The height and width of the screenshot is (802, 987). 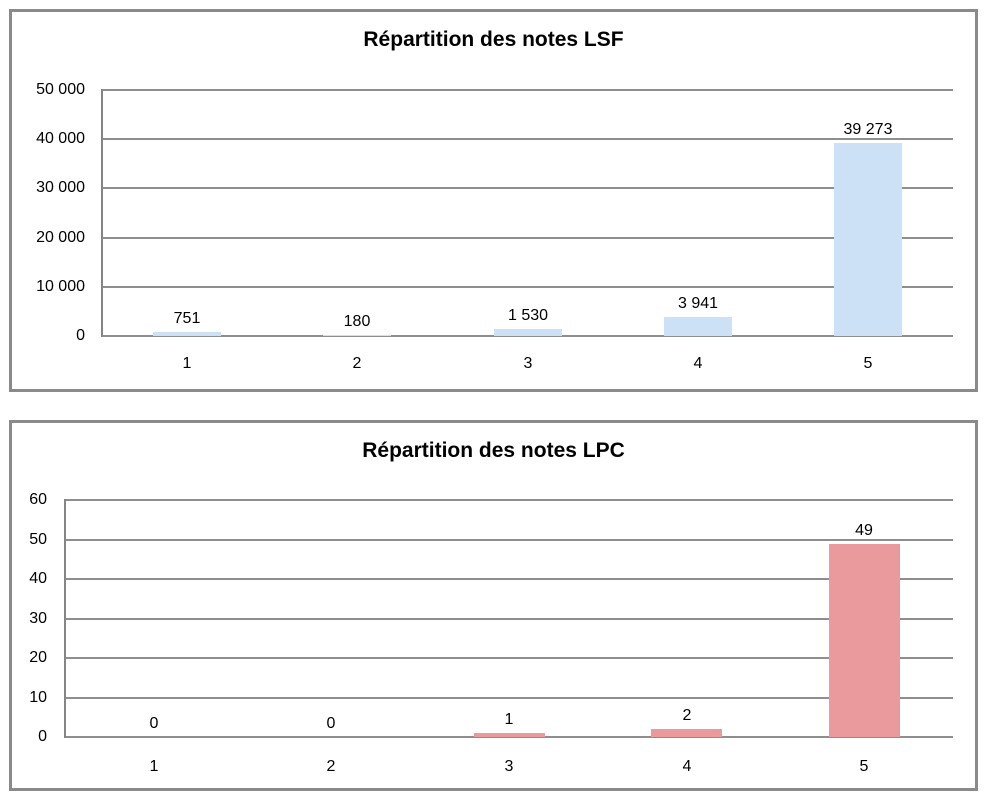 What do you see at coordinates (60, 286) in the screenshot?
I see `y-tick-label: 10 000` at bounding box center [60, 286].